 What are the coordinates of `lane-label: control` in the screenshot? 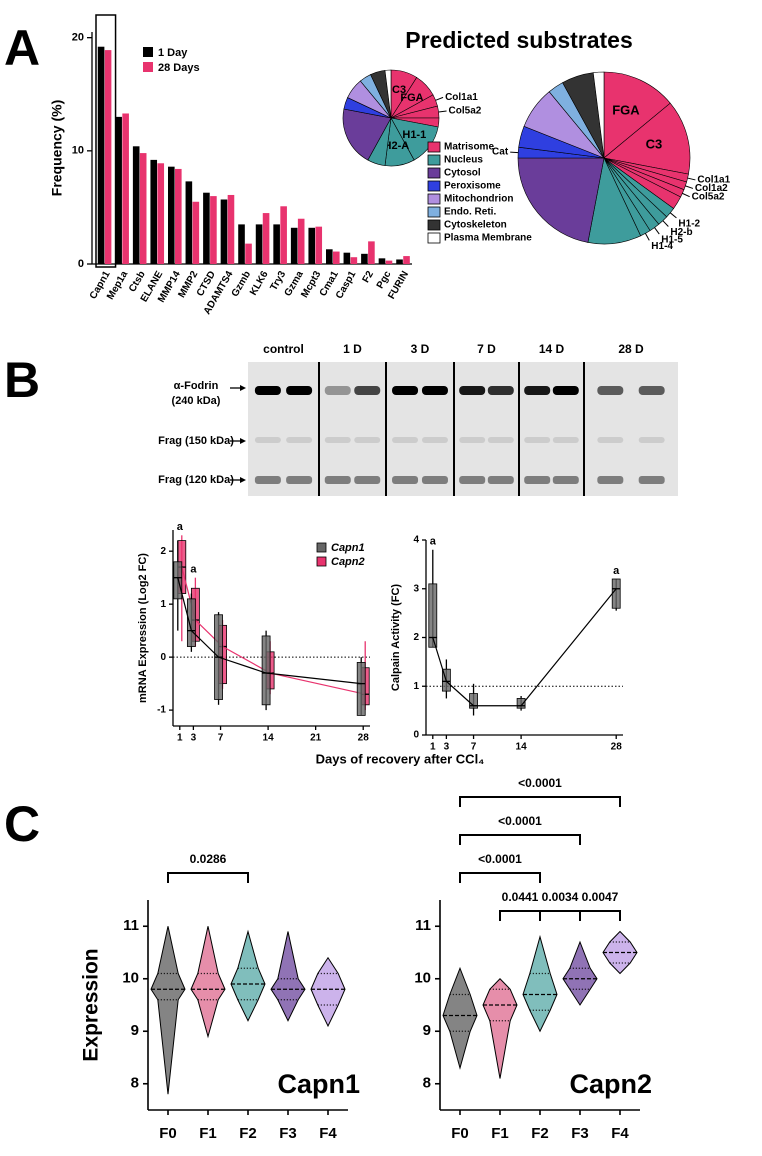 It's located at (283, 349).